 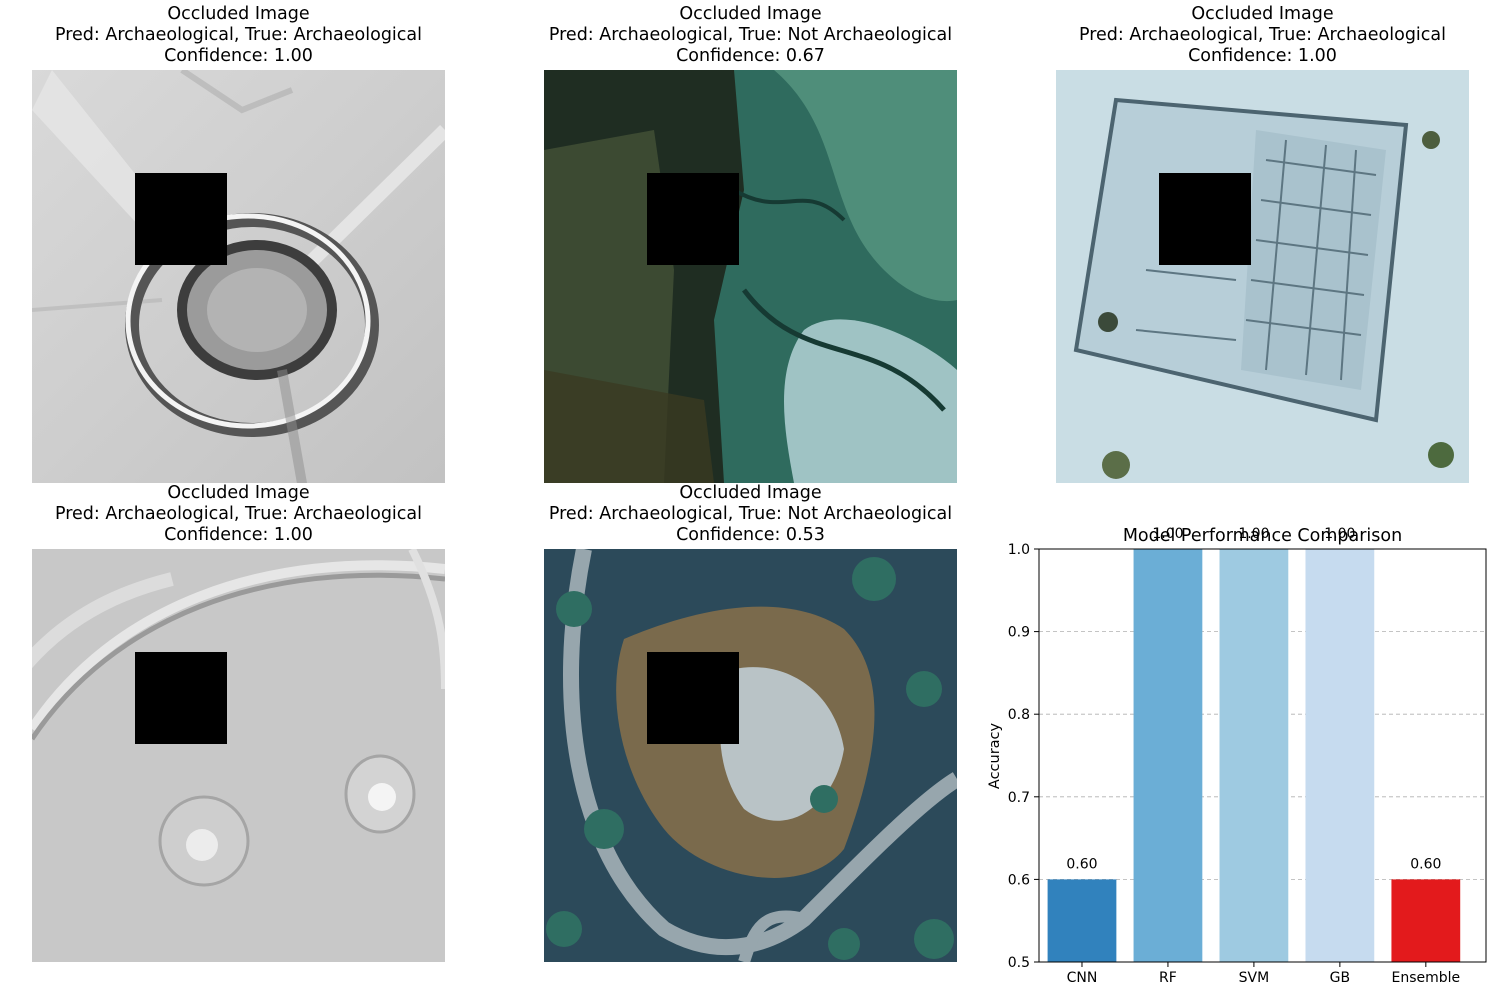 What do you see at coordinates (1019, 880) in the screenshot?
I see `y-tick-label: 0.6` at bounding box center [1019, 880].